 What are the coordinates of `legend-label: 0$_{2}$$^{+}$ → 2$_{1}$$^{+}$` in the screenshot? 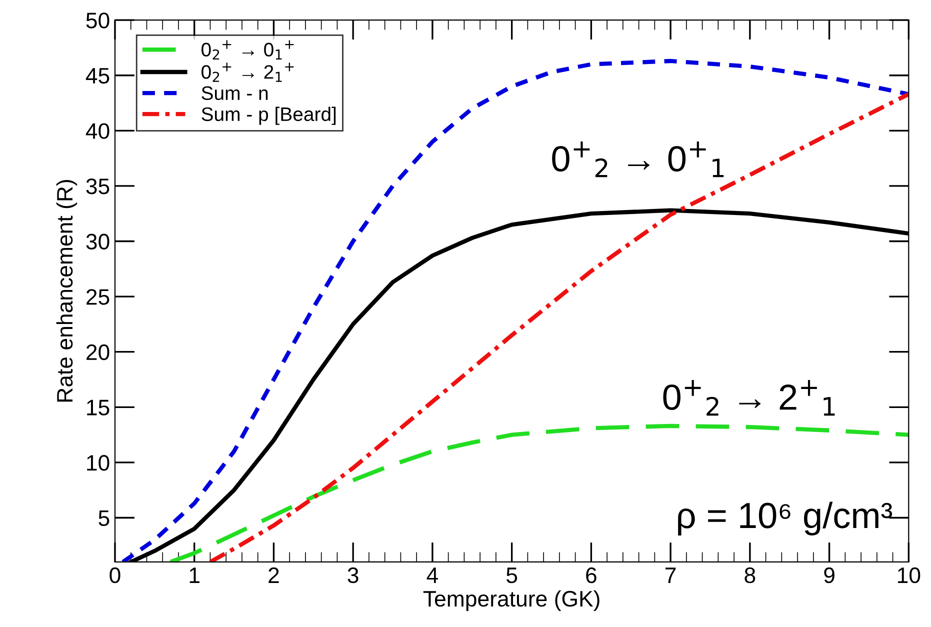 It's located at (248, 72).